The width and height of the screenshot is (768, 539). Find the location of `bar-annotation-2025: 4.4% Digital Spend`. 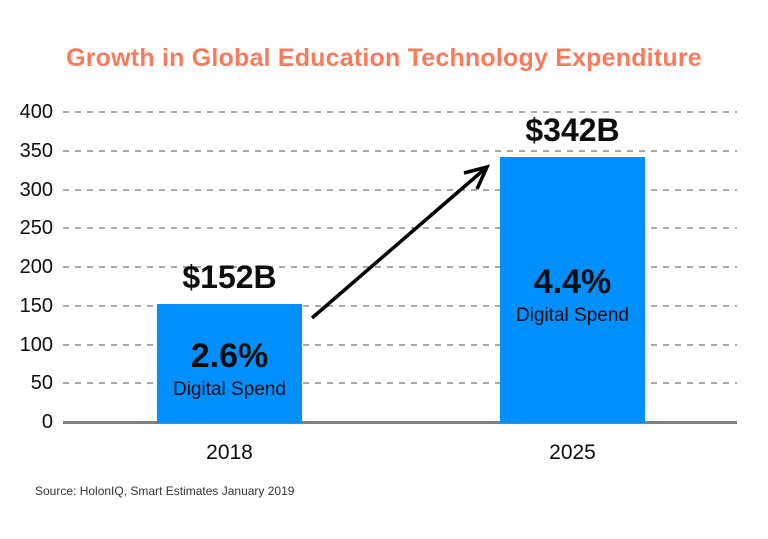

bar-annotation-2025: 4.4% Digital Spend is located at coordinates (572, 295).